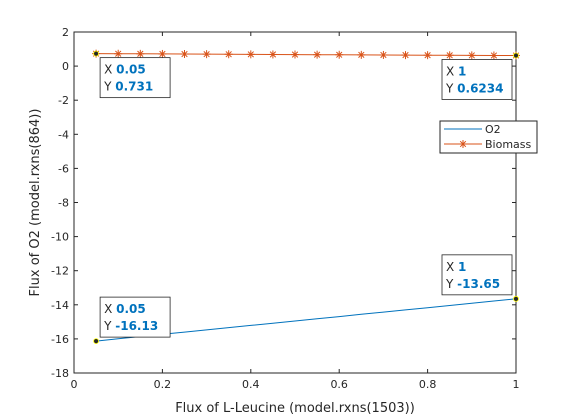  Describe the element at coordinates (136, 326) in the screenshot. I see `datatip-y-value: -16.13` at that location.